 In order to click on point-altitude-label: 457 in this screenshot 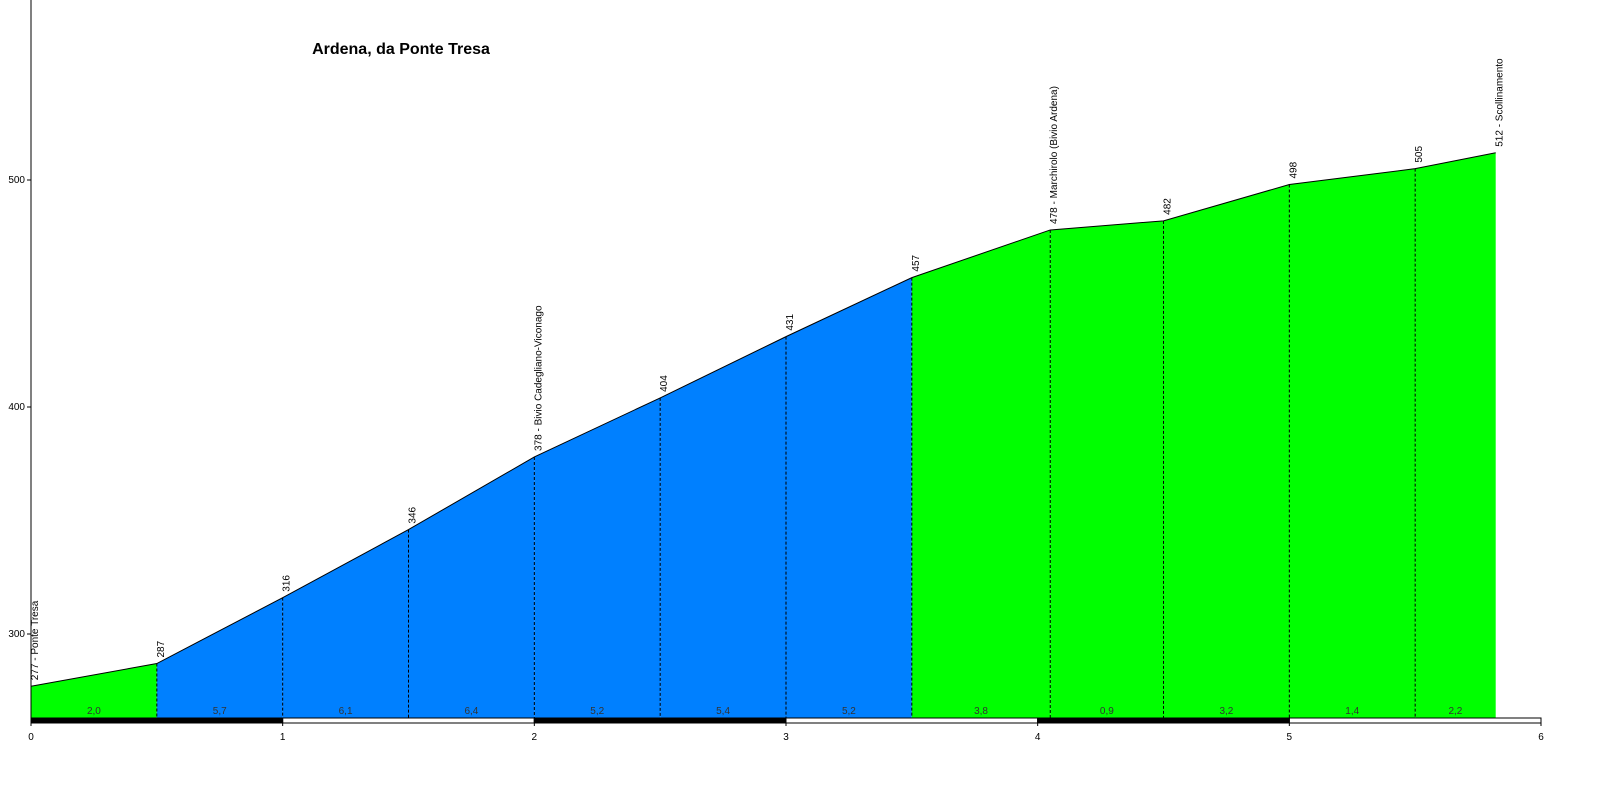, I will do `click(916, 262)`.